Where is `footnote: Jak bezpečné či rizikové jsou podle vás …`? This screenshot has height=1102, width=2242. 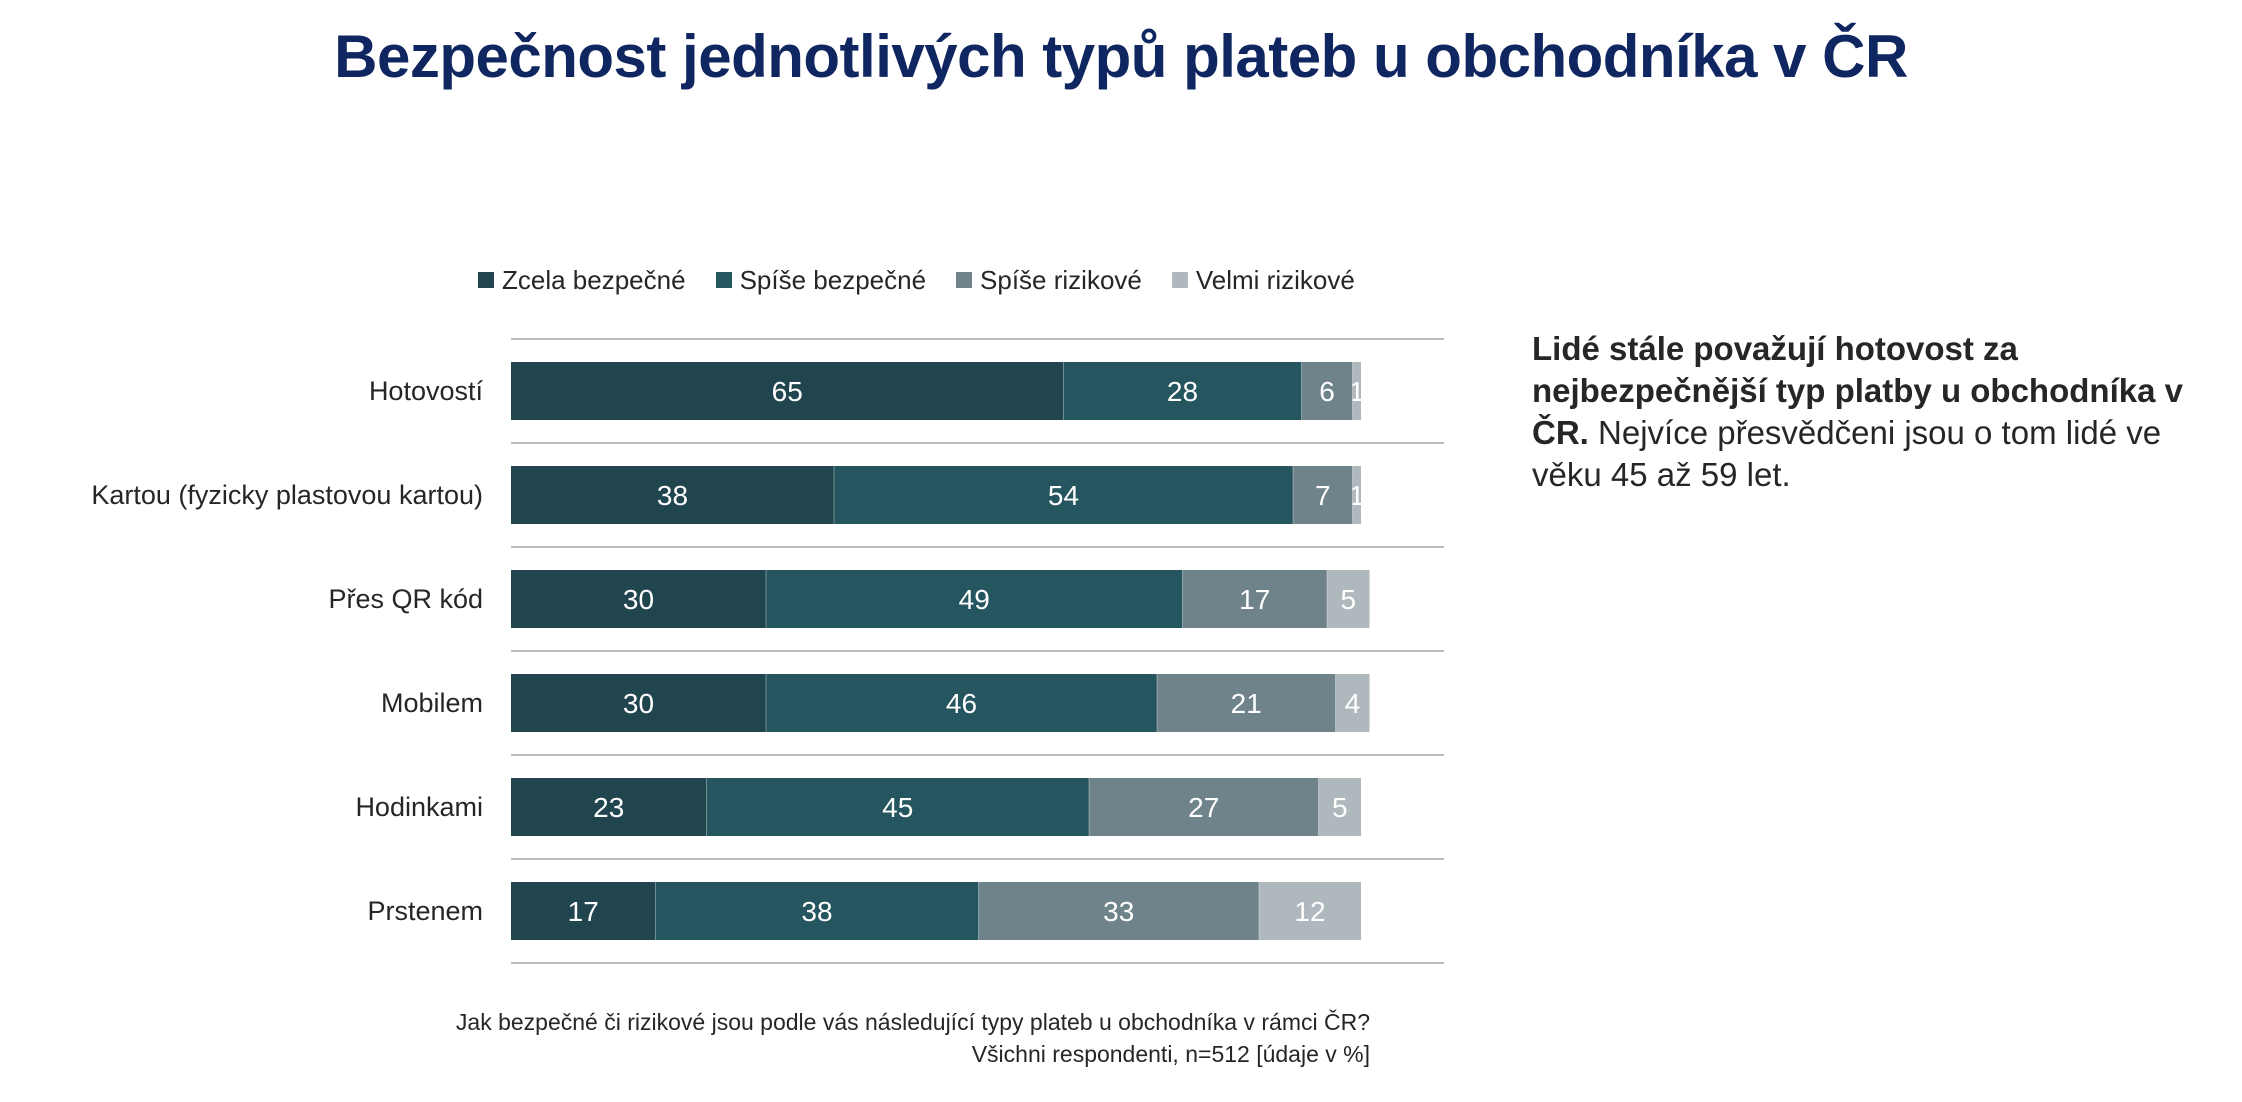
footnote: Jak bezpečné či rizikové jsou podle vás … is located at coordinates (835, 1038).